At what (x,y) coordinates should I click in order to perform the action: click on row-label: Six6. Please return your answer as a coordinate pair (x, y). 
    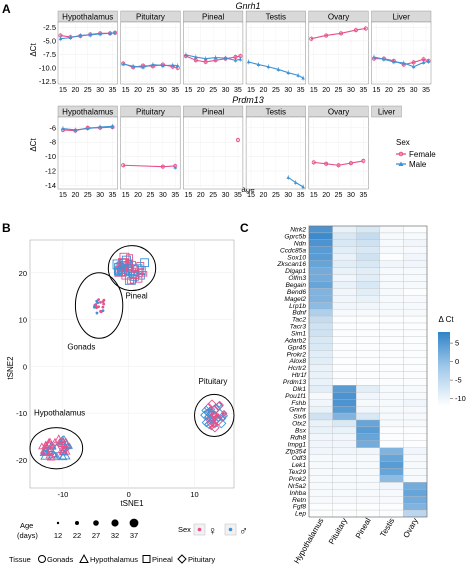
    Looking at the image, I should click on (299, 417).